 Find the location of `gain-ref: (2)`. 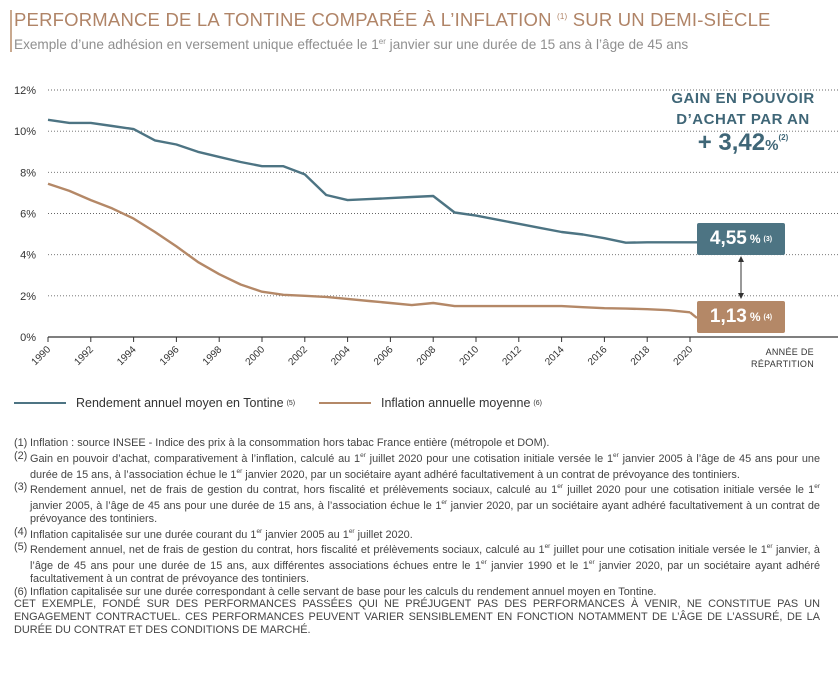

gain-ref: (2) is located at coordinates (783, 137).